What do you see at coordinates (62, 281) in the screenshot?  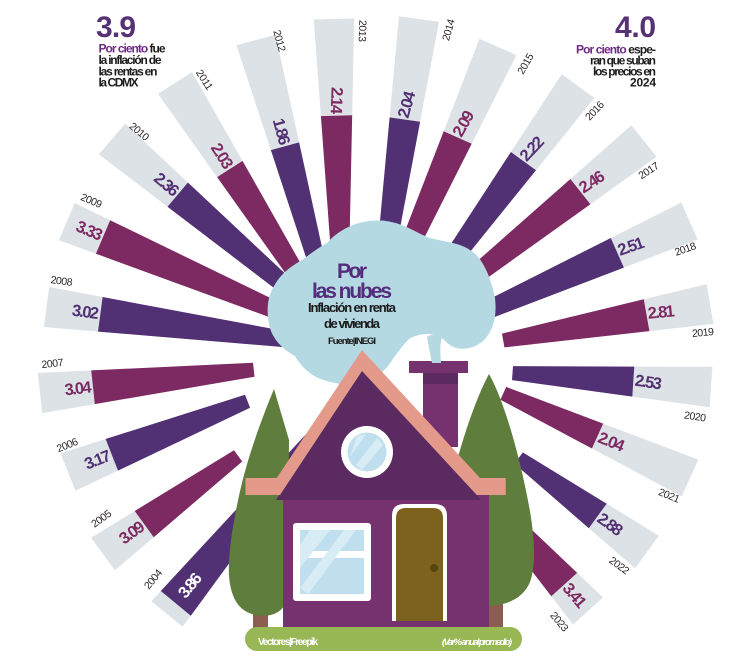 I see `svg-text: 2008` at bounding box center [62, 281].